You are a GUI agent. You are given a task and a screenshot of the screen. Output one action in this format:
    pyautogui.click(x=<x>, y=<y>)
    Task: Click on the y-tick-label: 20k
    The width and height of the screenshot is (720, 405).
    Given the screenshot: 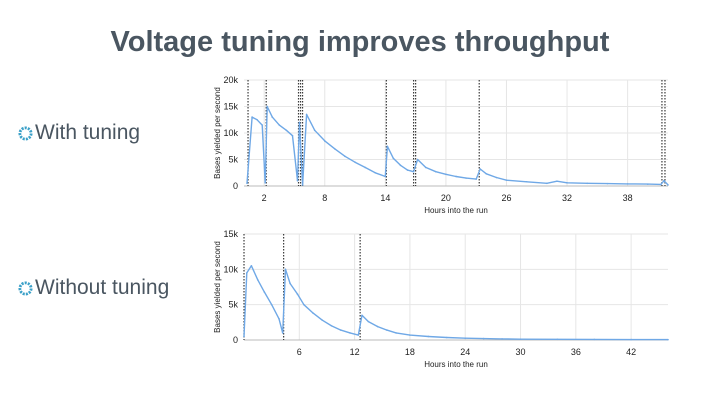 What is the action you would take?
    pyautogui.click(x=230, y=80)
    